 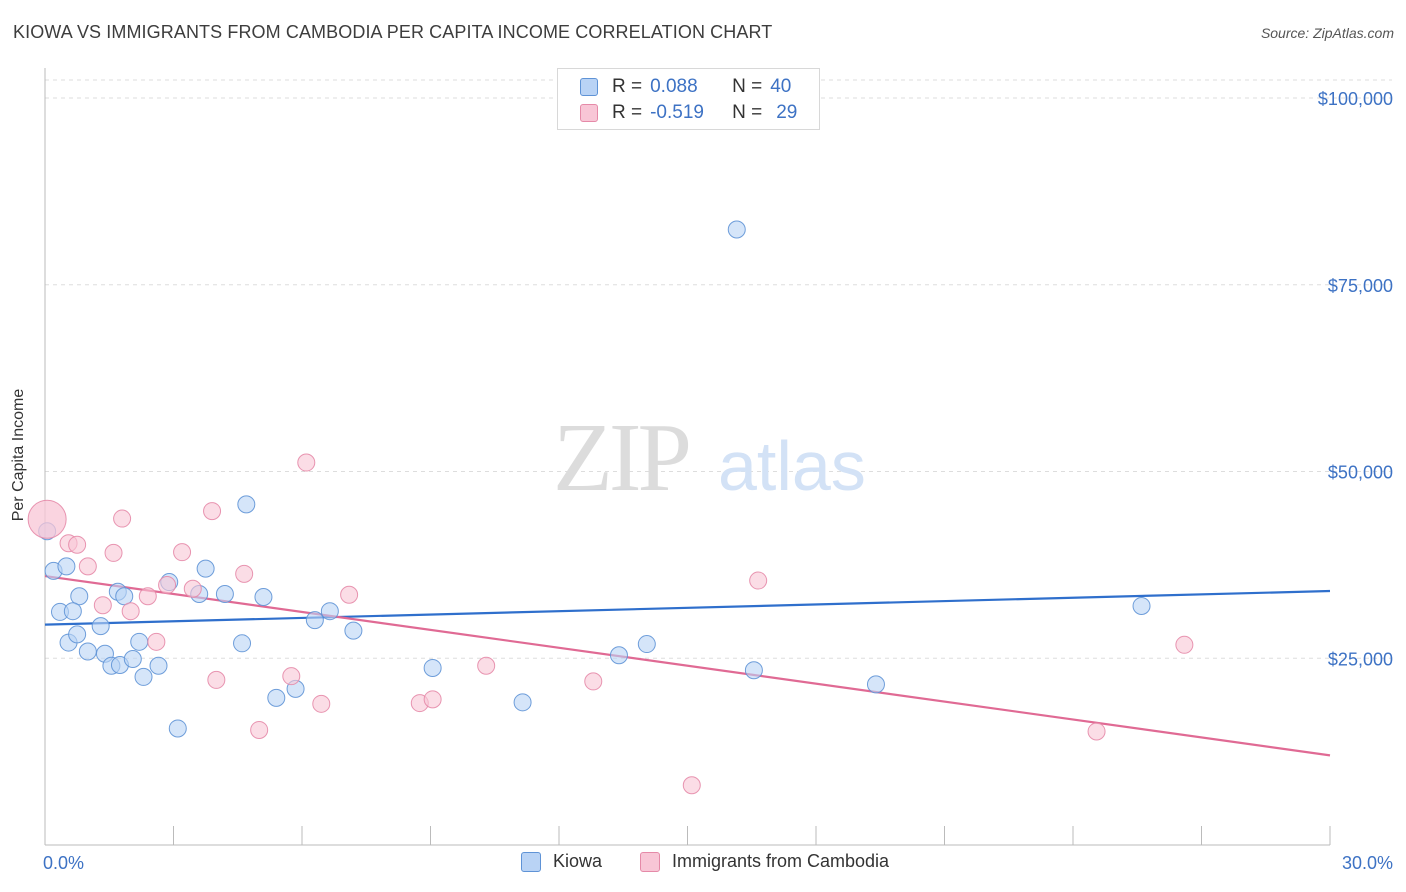 I want to click on watermark-zip: ZIP, so click(x=620, y=458).